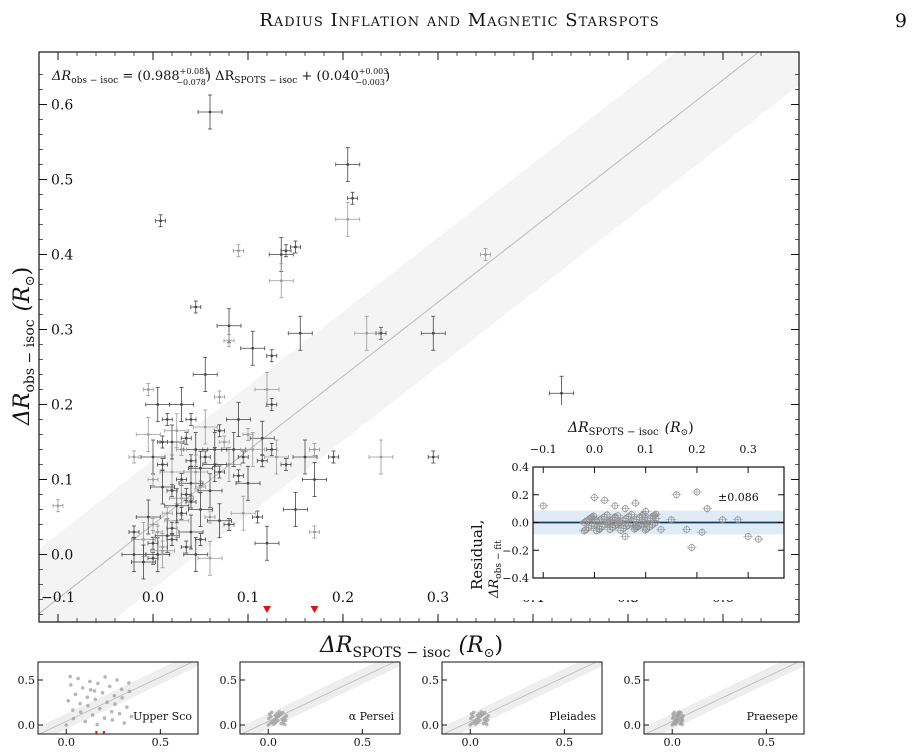  I want to click on page-number: 9, so click(900, 21).